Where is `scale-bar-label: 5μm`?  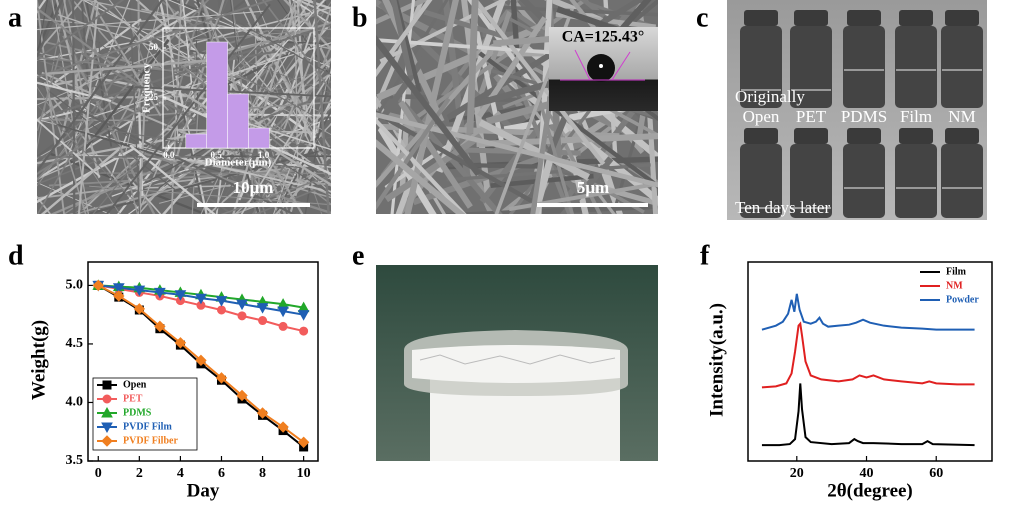 scale-bar-label: 5μm is located at coordinates (593, 187).